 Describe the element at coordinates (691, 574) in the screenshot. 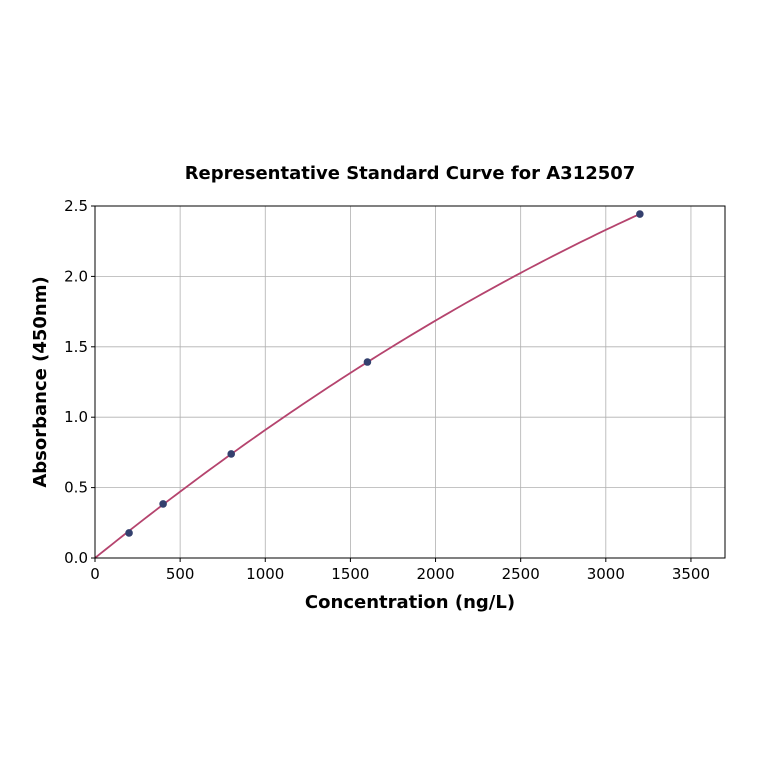

I see `x-tick-label: 3500` at that location.